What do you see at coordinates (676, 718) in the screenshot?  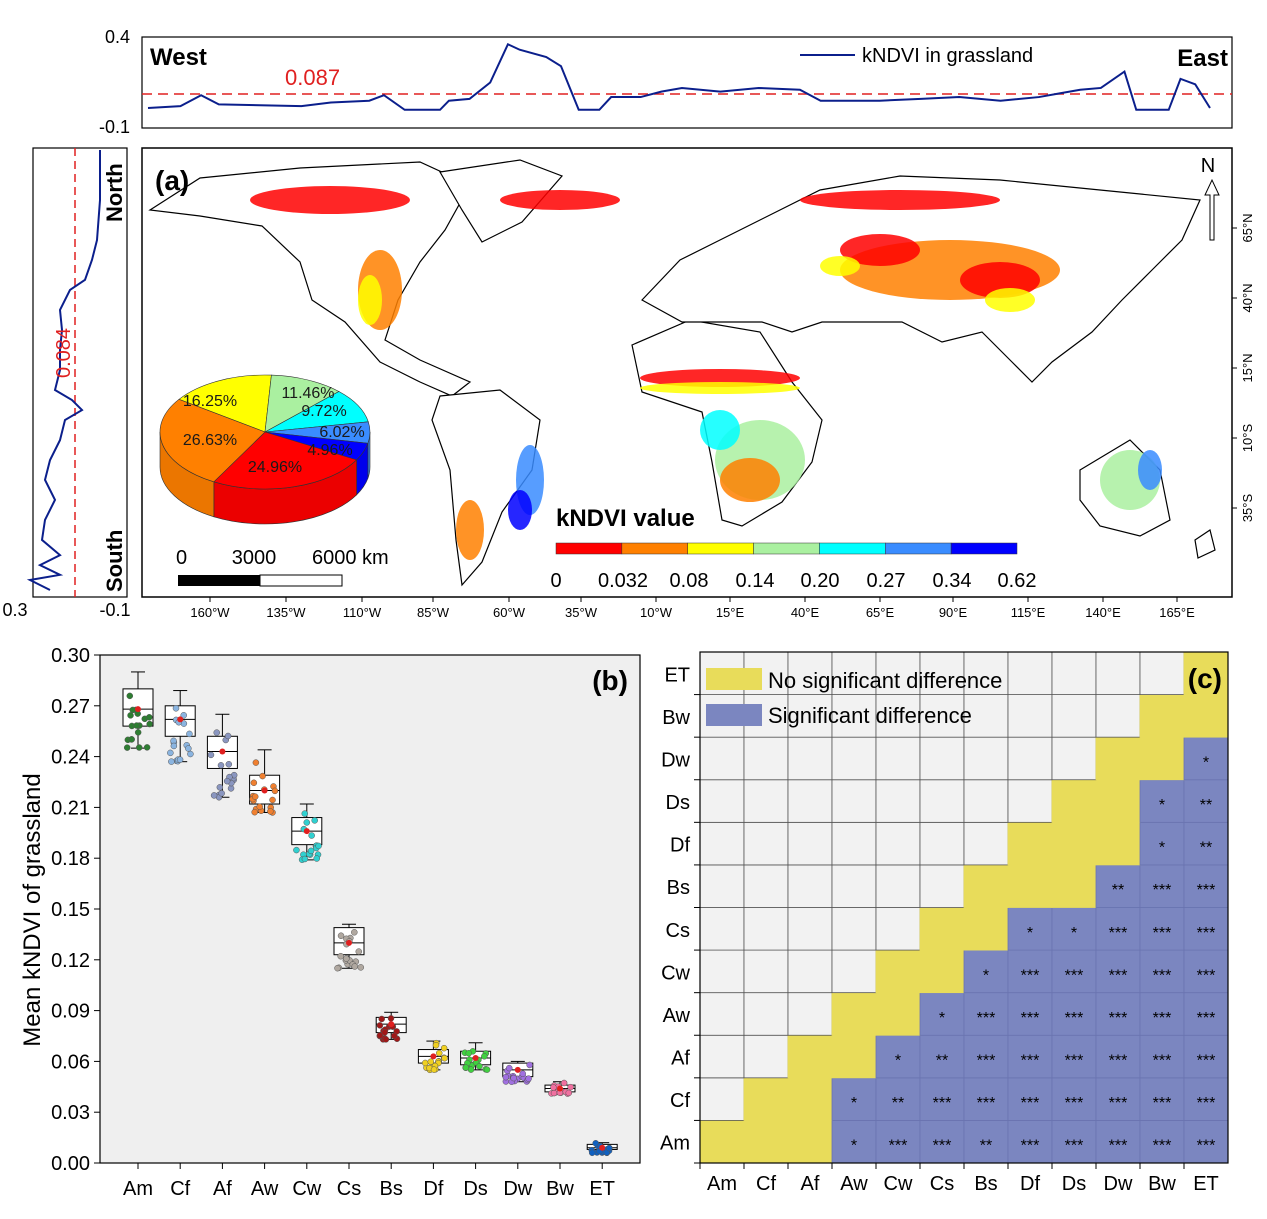 I see `y-tick-label: Bw` at bounding box center [676, 718].